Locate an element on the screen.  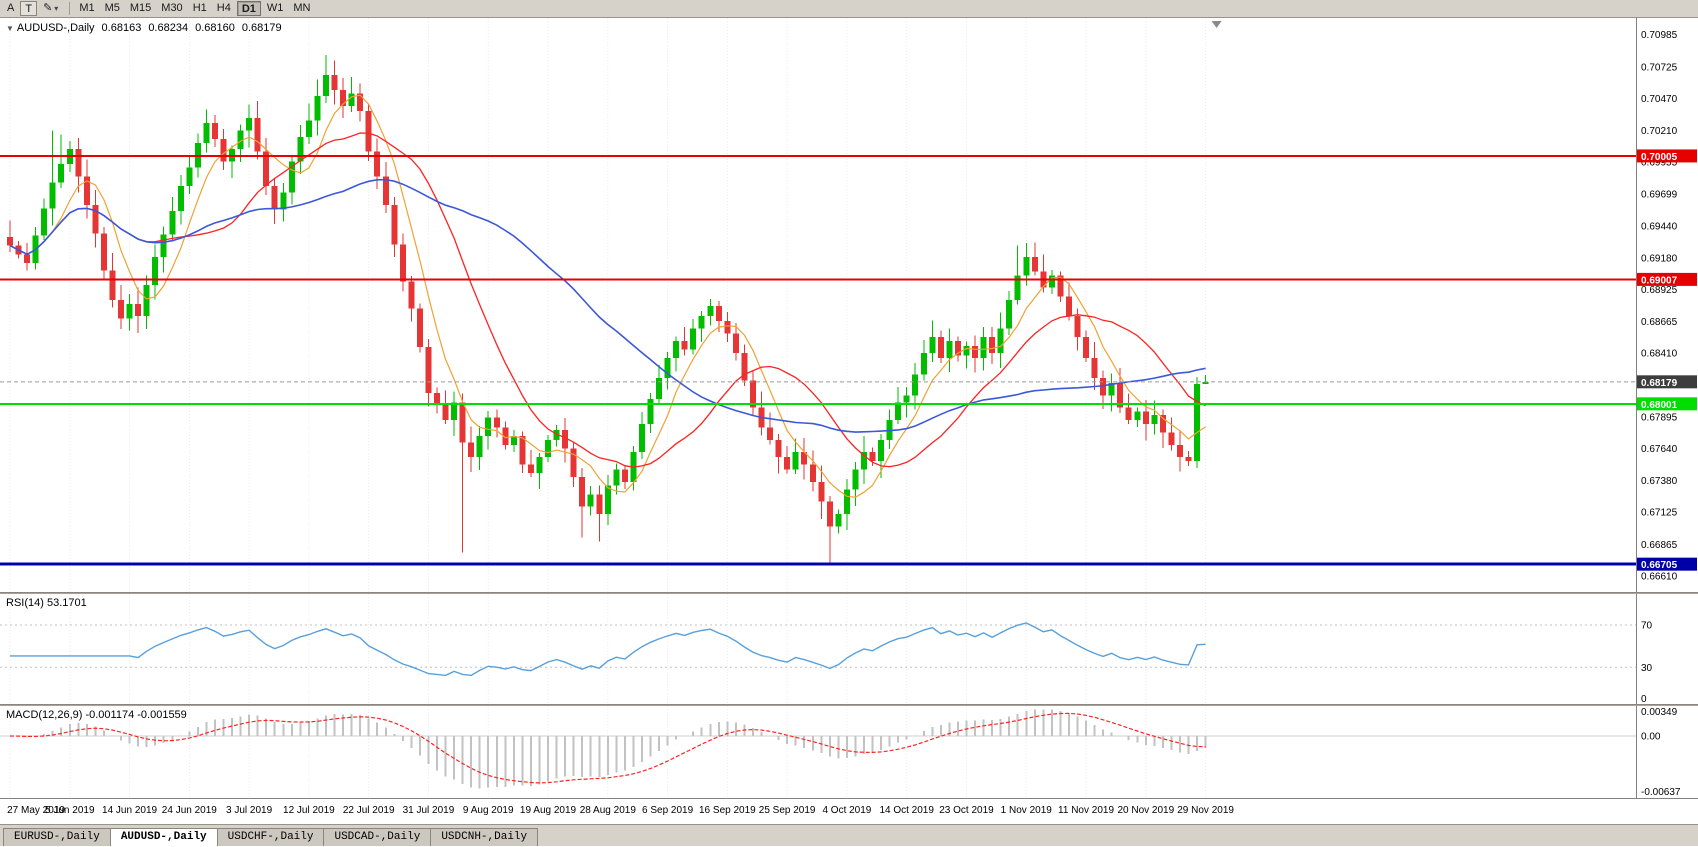
toolbar-separator is located at coordinates (70, 8).